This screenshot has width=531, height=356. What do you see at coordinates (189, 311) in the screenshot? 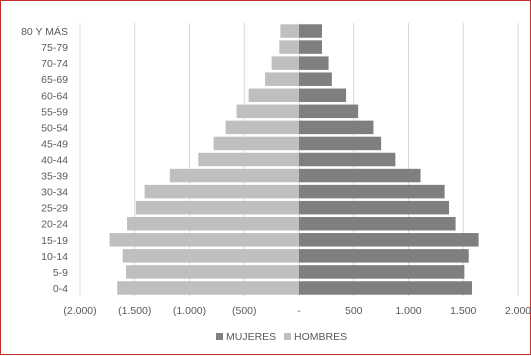
I see `x-tick-label: (1.000)` at bounding box center [189, 311].